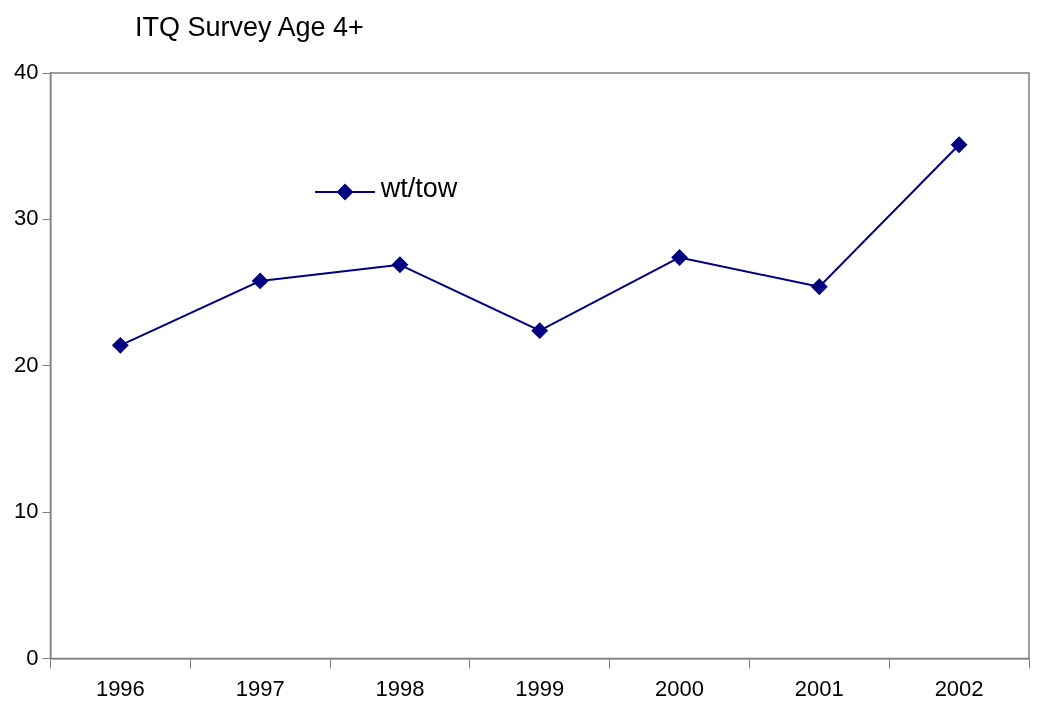 Image resolution: width=1038 pixels, height=719 pixels. Describe the element at coordinates (26, 364) in the screenshot. I see `y-tick-label: 20` at that location.